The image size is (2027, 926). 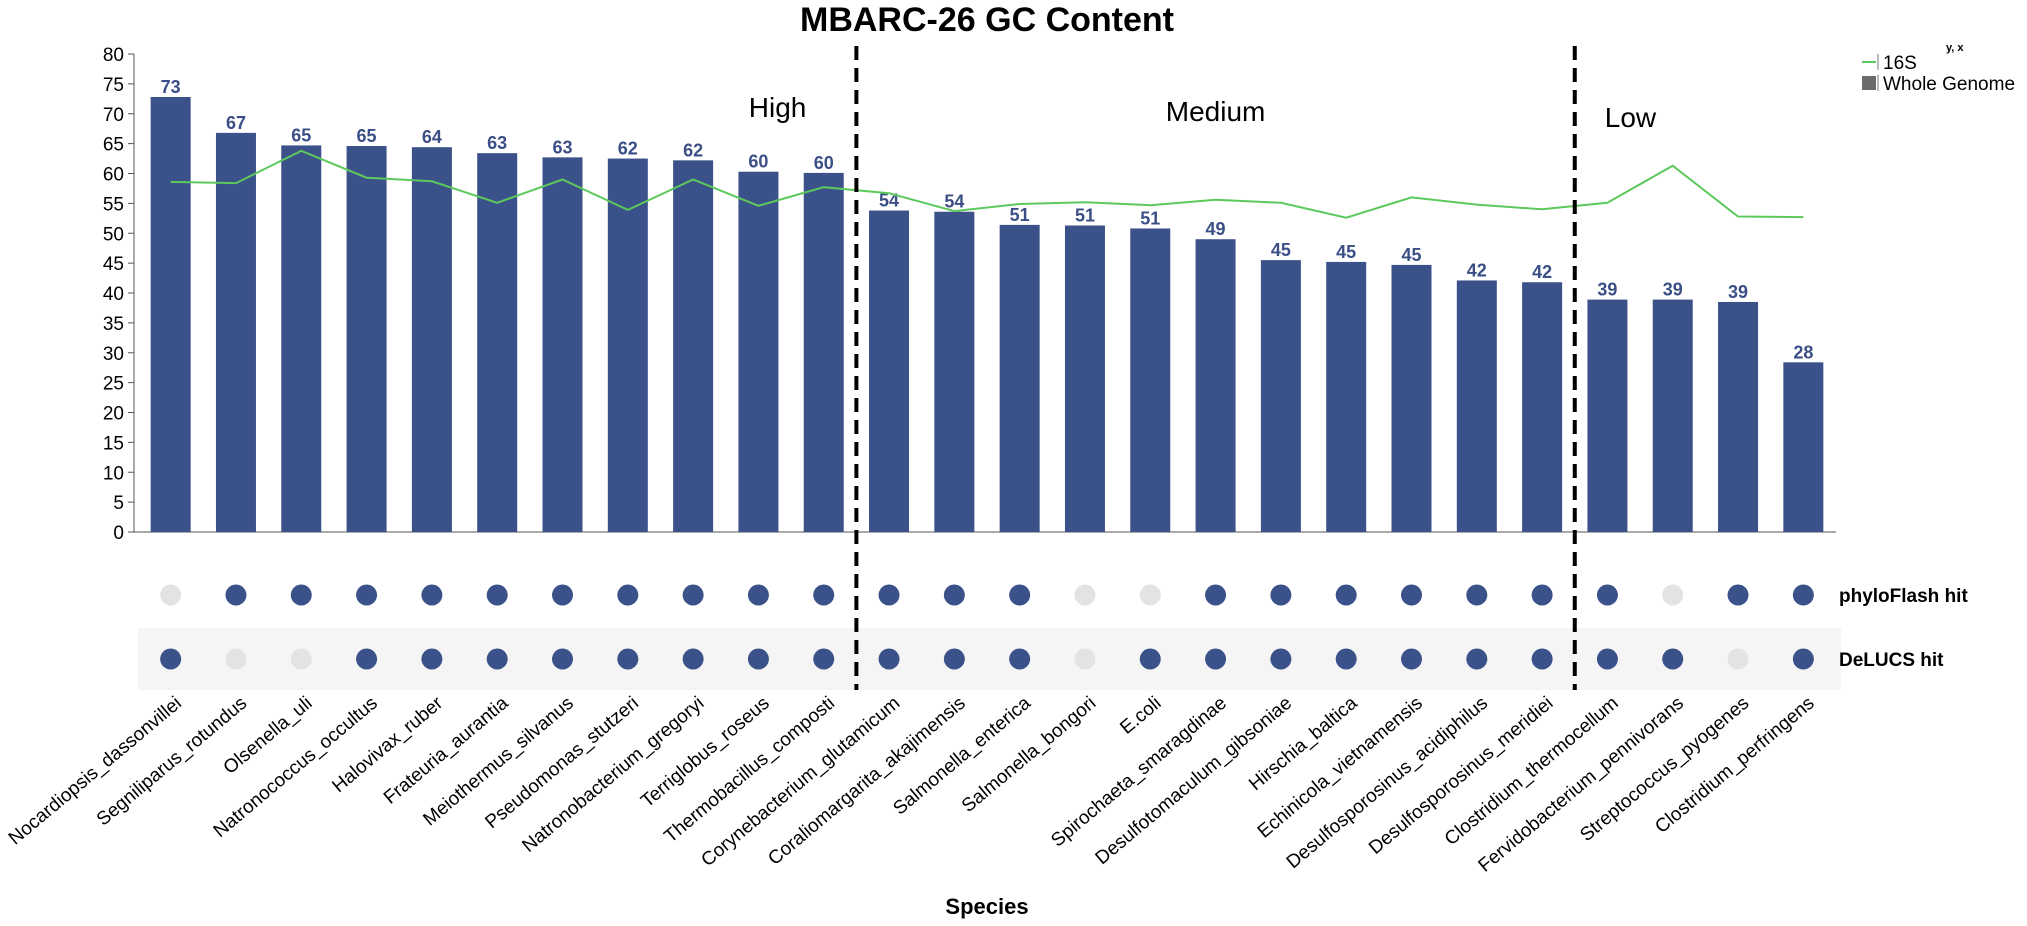 What do you see at coordinates (113, 324) in the screenshot?
I see `y-tick-label: 35` at bounding box center [113, 324].